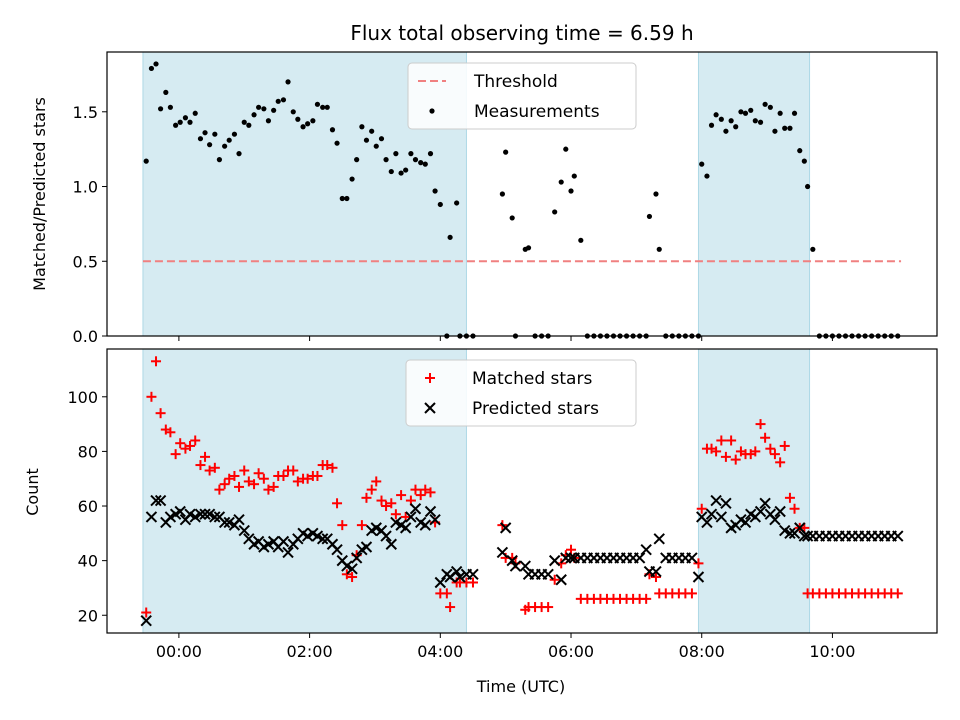  What do you see at coordinates (571, 651) in the screenshot?
I see `x-tick-label: 06:00` at bounding box center [571, 651].